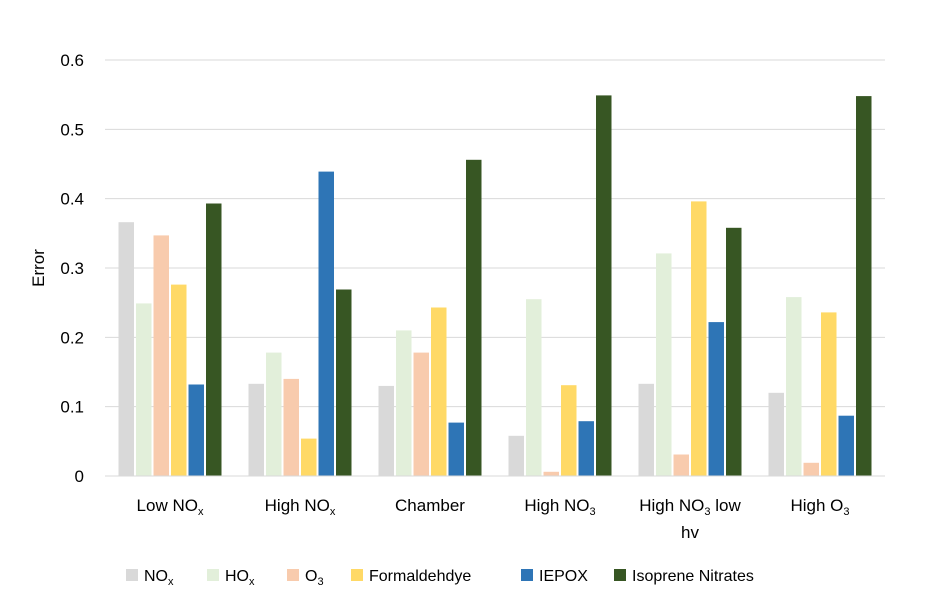  What do you see at coordinates (314, 578) in the screenshot?
I see `legend-label: O3` at bounding box center [314, 578].